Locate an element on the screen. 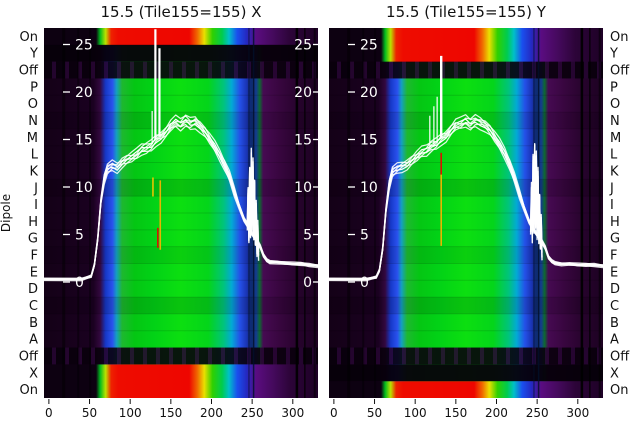 The image size is (640, 440). row-label-left: J is located at coordinates (35, 188).